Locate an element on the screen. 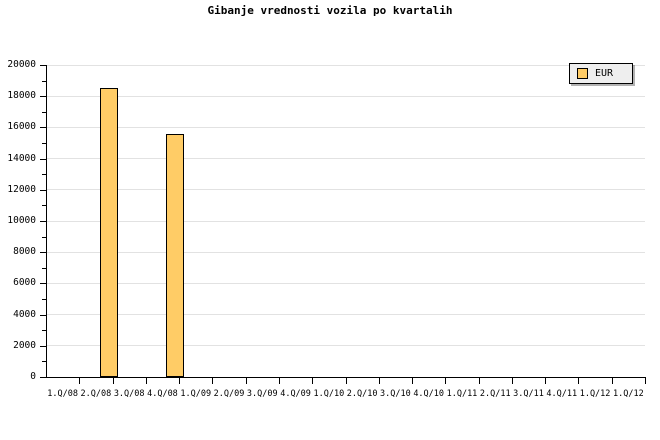 Image resolution: width=660 pixels, height=440 pixels. y-axis-label: 8000 is located at coordinates (24, 252).